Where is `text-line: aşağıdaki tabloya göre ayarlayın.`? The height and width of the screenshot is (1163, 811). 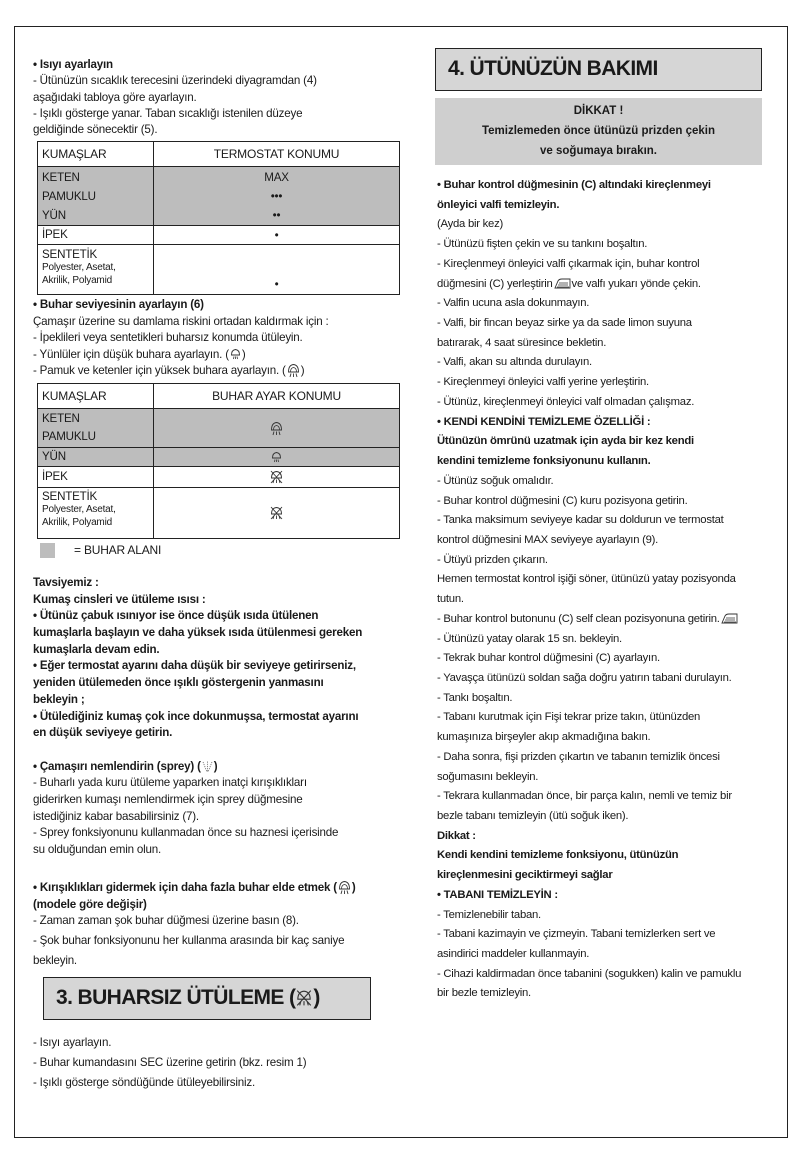 text-line: aşağıdaki tabloya göre ayarlayın. is located at coordinates (175, 98).